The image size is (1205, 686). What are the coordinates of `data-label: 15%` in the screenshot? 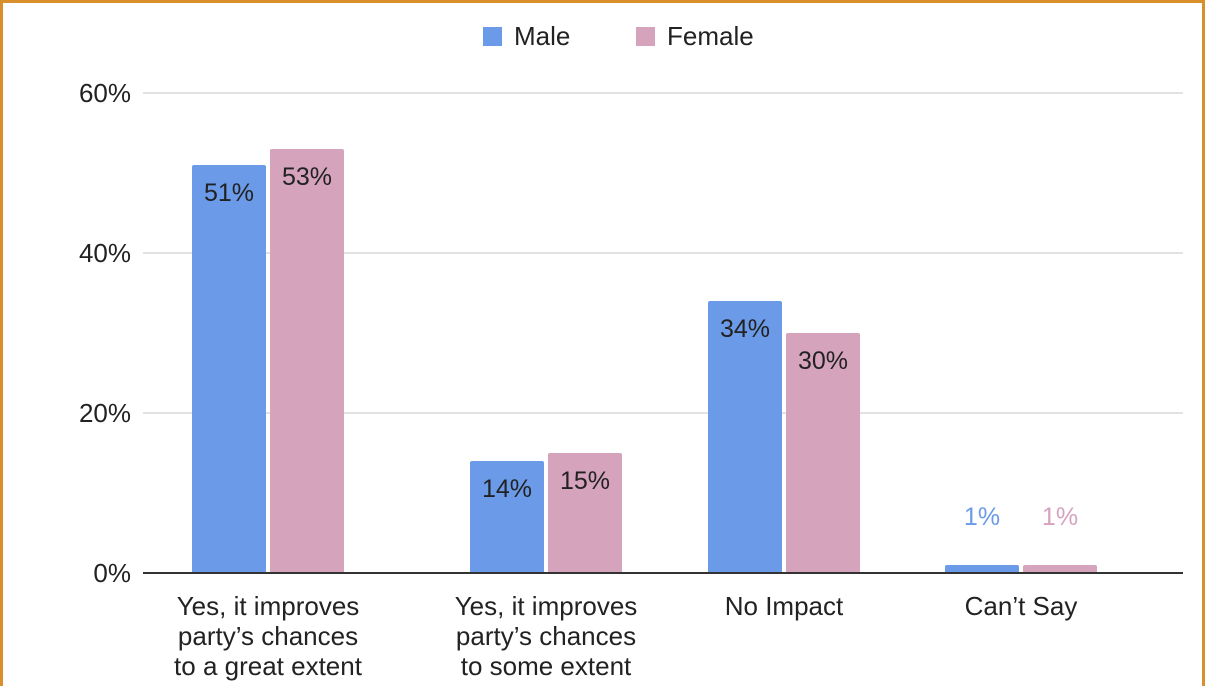 It's located at (585, 481).